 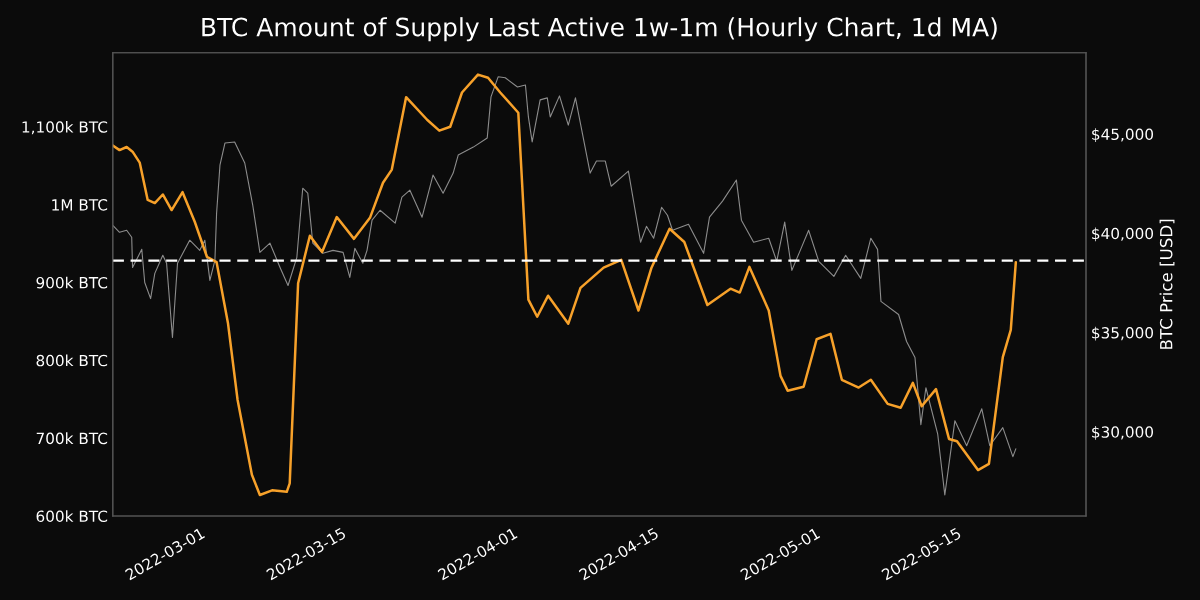 What do you see at coordinates (72, 360) in the screenshot?
I see `y-tick-label: 800k BTC` at bounding box center [72, 360].